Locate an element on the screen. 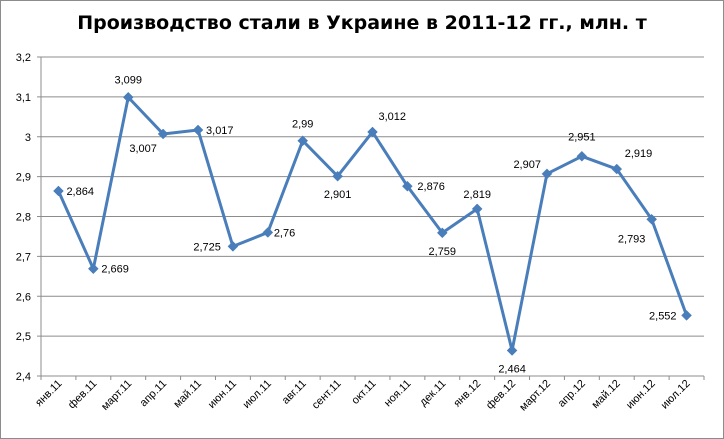  y-tick-label: 2,5 is located at coordinates (23, 337).